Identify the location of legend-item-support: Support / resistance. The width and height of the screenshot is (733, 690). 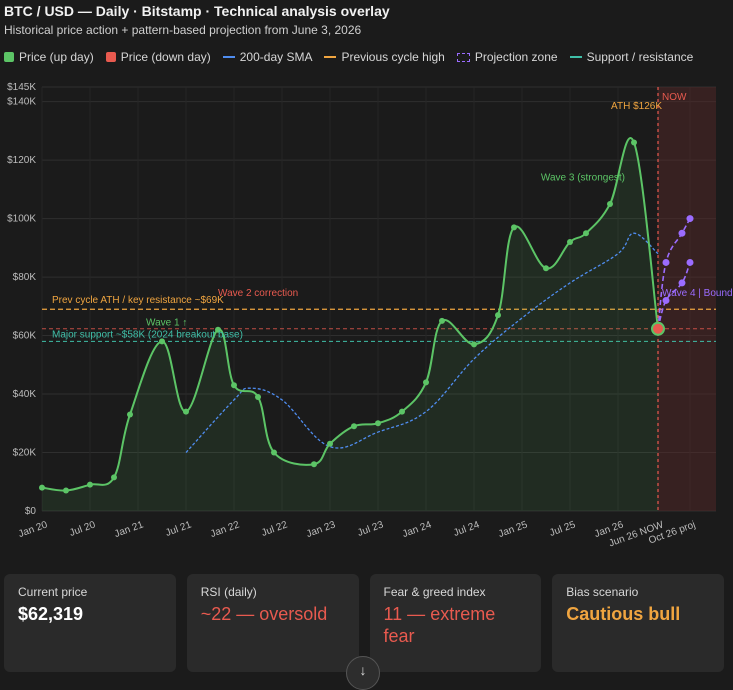
(631, 57).